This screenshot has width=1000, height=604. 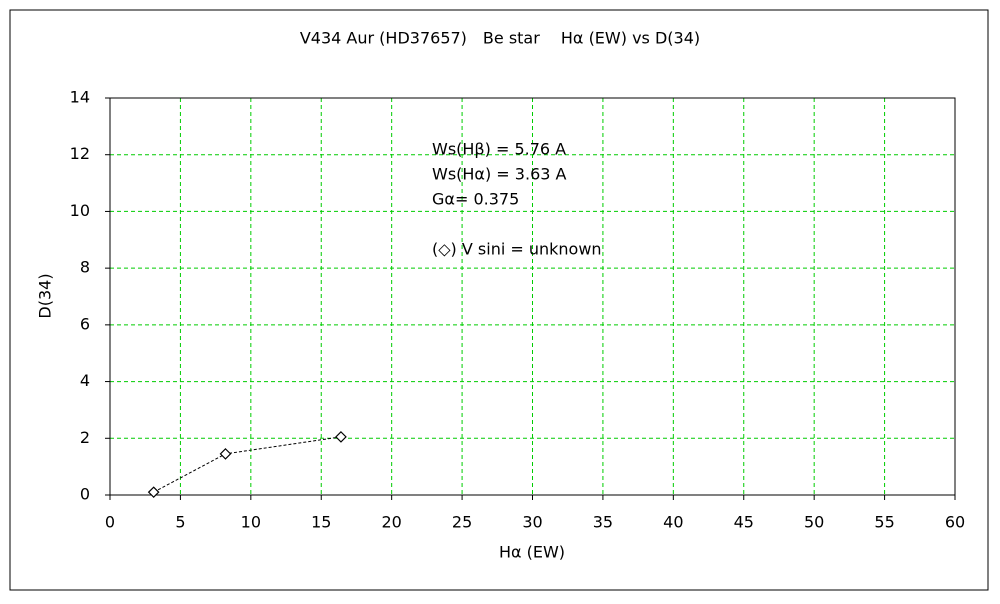 What do you see at coordinates (85, 494) in the screenshot?
I see `y-tick-label: 0` at bounding box center [85, 494].